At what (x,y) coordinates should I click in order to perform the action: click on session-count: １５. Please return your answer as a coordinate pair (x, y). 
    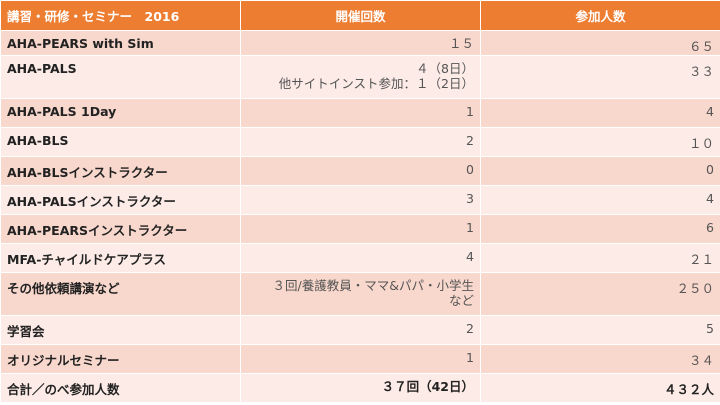
    Looking at the image, I should click on (360, 43).